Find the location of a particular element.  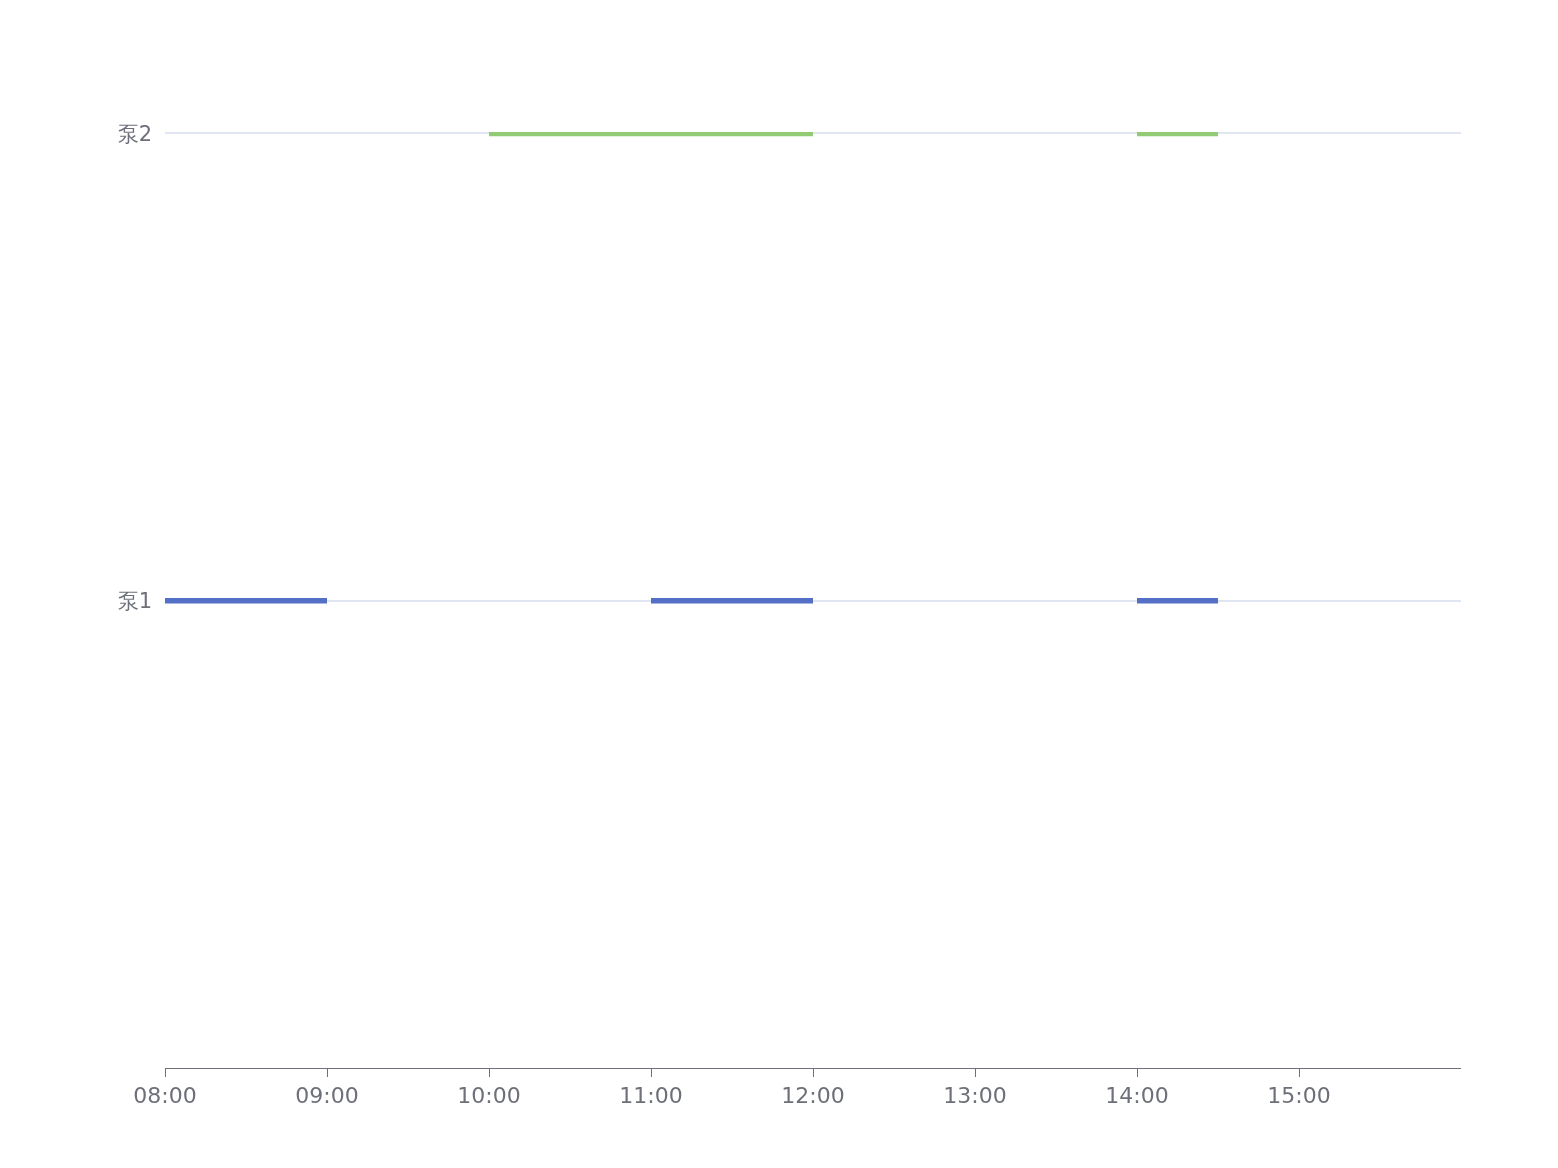

x-tick-label: 09:00 is located at coordinates (327, 1096).